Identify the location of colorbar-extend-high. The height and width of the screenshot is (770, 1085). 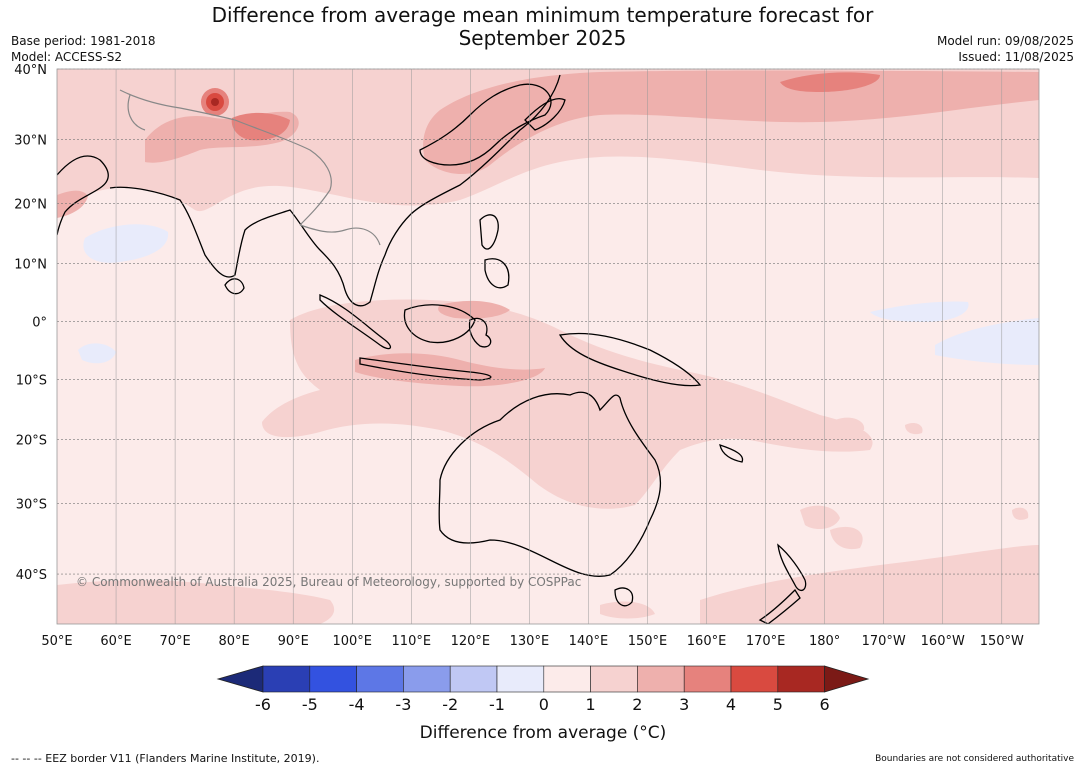
(847, 679).